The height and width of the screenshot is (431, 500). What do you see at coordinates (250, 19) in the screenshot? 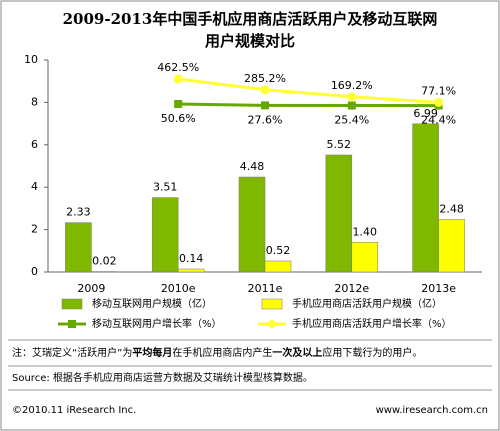
I see `chart-title: 2009-2013年中国手机应用商店活跃用户及移动互联网` at bounding box center [250, 19].